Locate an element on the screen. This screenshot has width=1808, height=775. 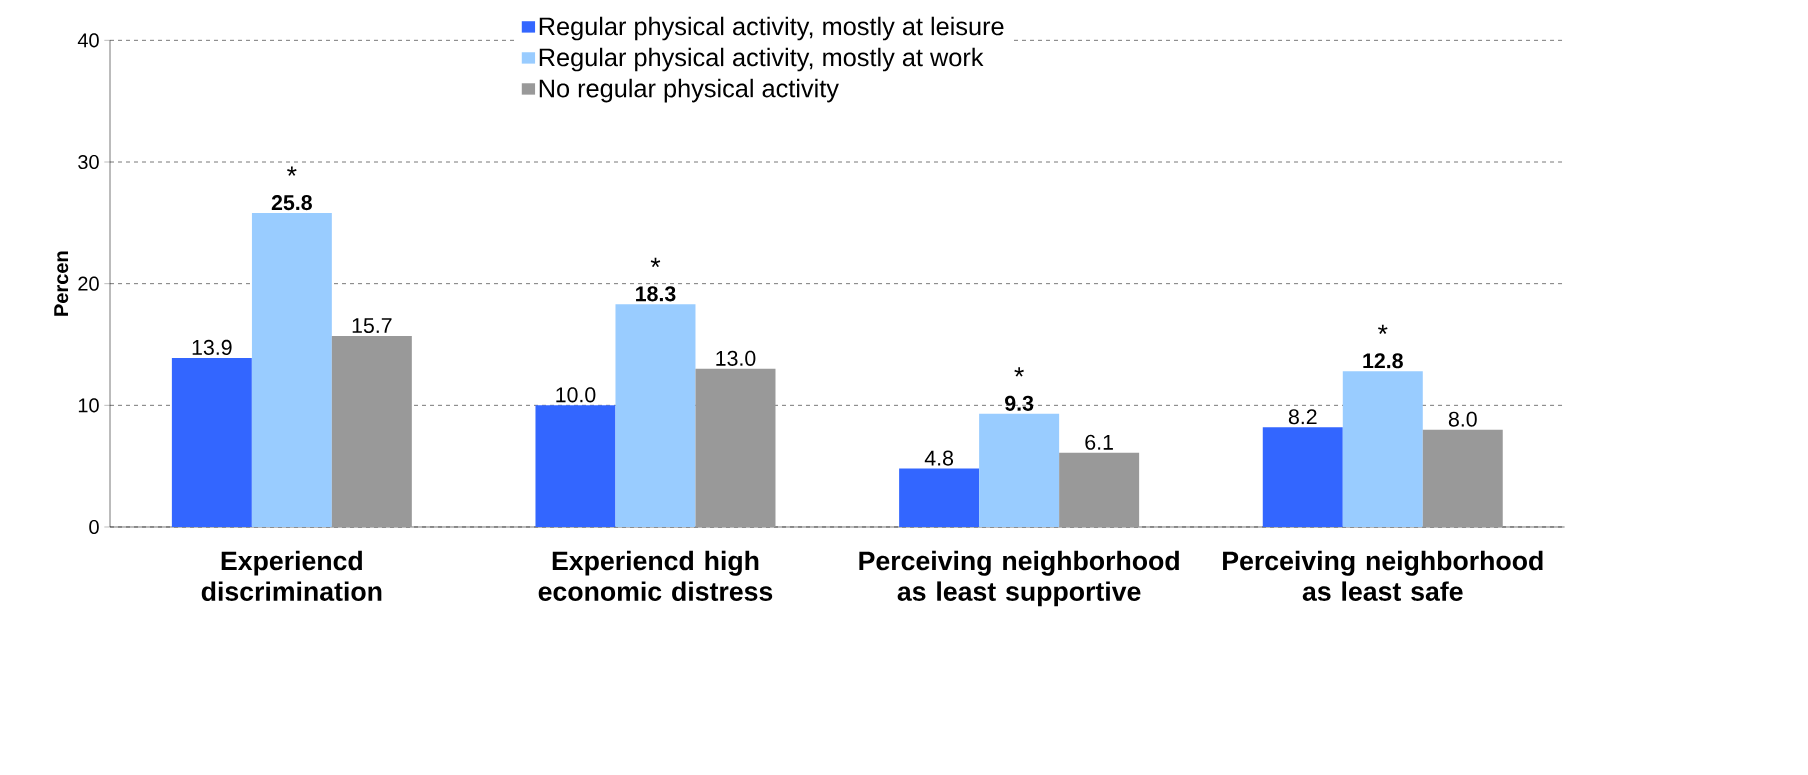
data-label: 8.2 is located at coordinates (1302, 417).